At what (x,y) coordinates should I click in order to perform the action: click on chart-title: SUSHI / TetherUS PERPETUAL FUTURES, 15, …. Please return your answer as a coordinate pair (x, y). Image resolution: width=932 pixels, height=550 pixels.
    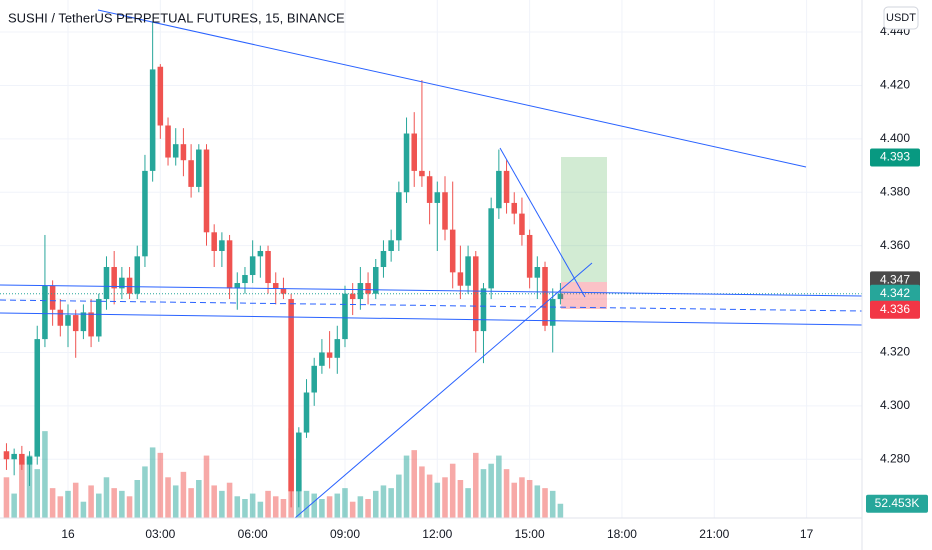
    Looking at the image, I should click on (176, 17).